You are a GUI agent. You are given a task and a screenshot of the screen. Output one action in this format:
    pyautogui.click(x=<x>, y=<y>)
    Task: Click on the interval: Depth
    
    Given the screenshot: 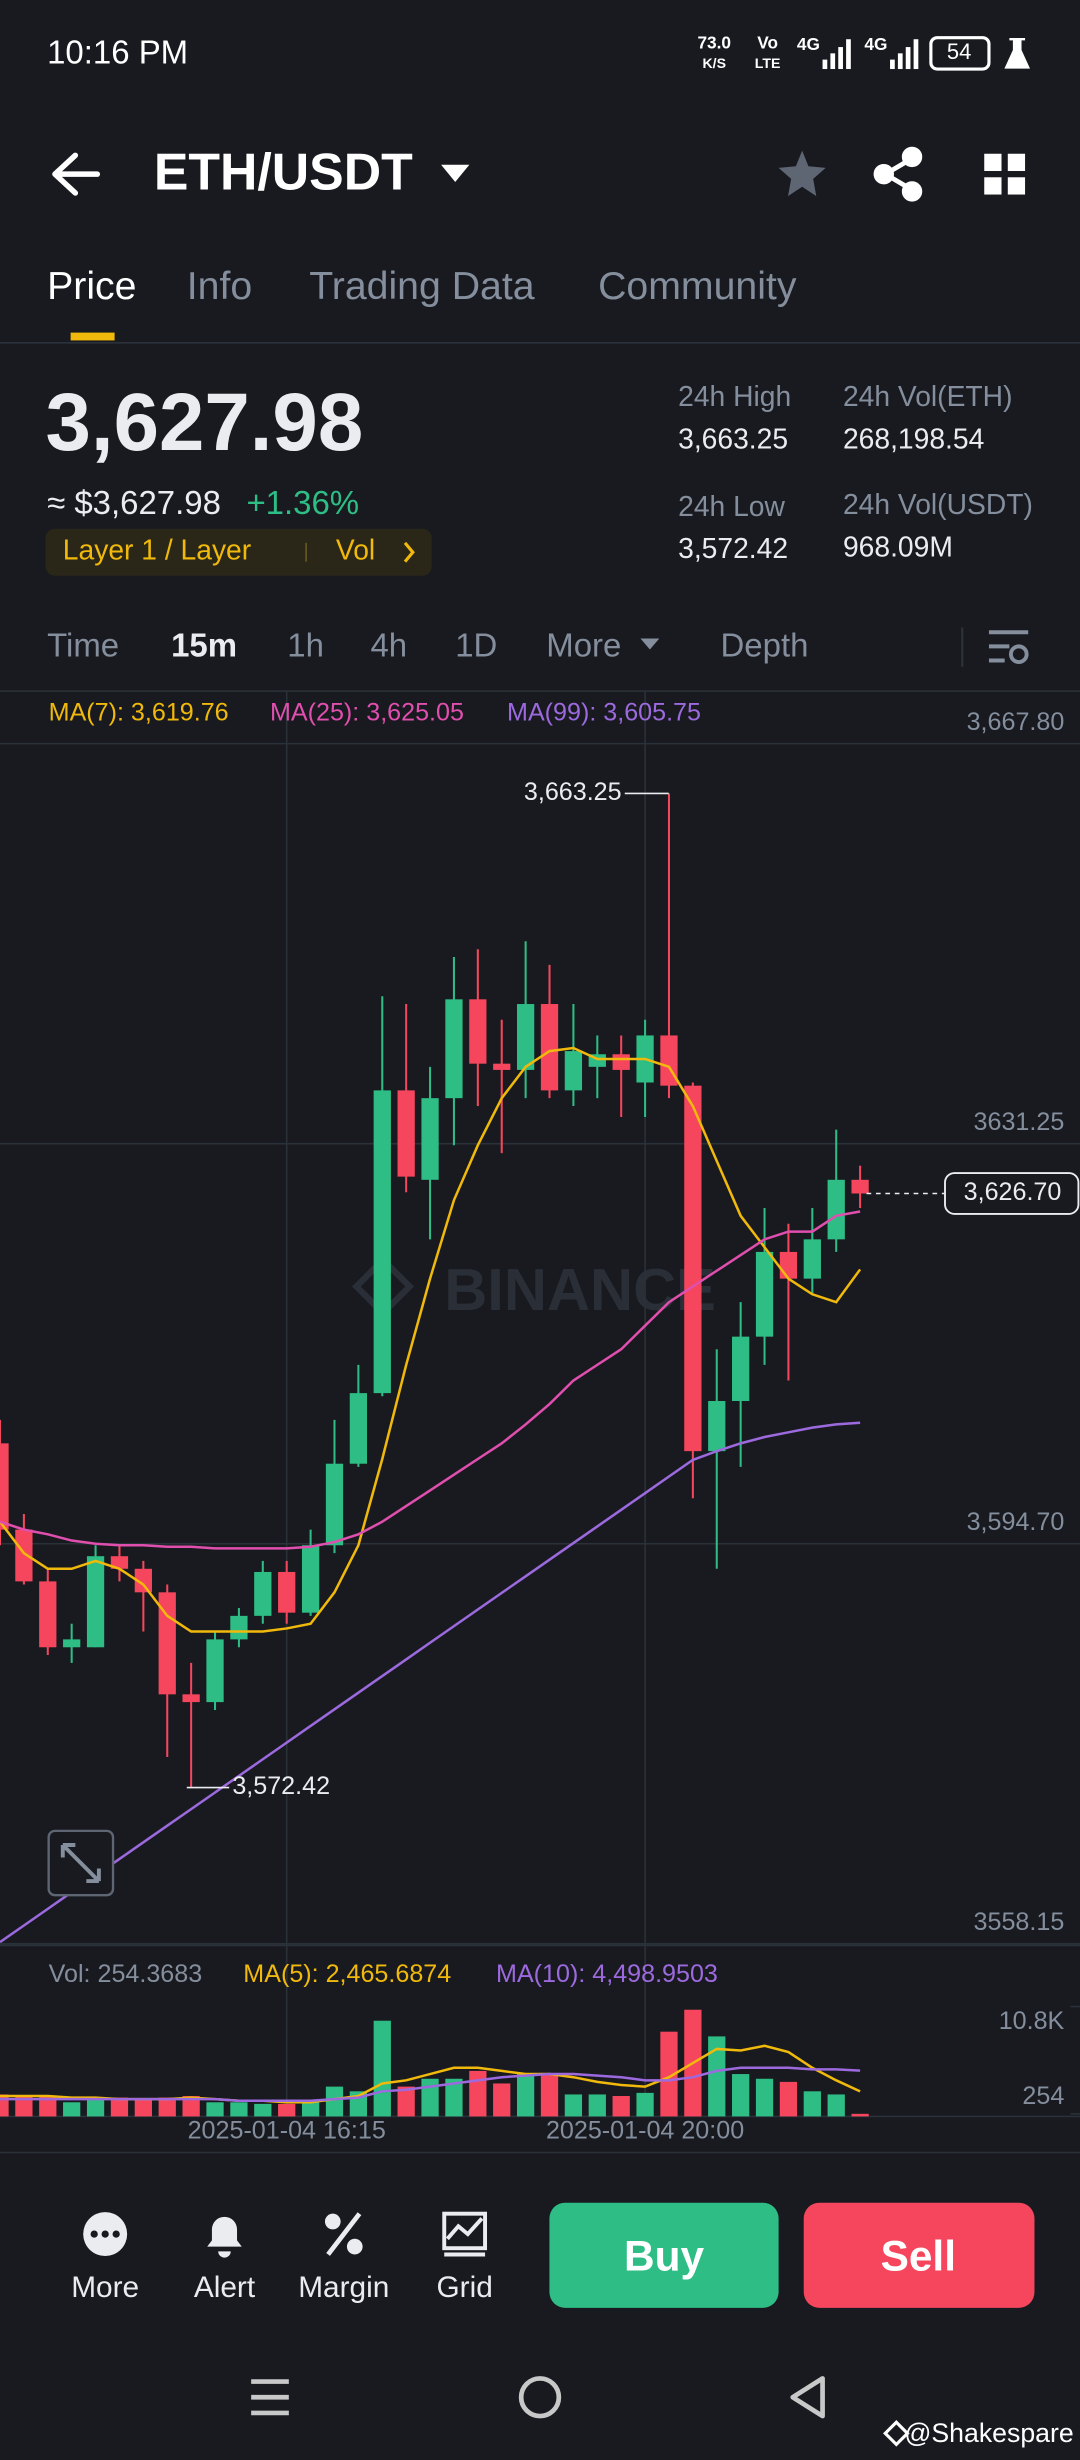 What is the action you would take?
    pyautogui.click(x=765, y=645)
    